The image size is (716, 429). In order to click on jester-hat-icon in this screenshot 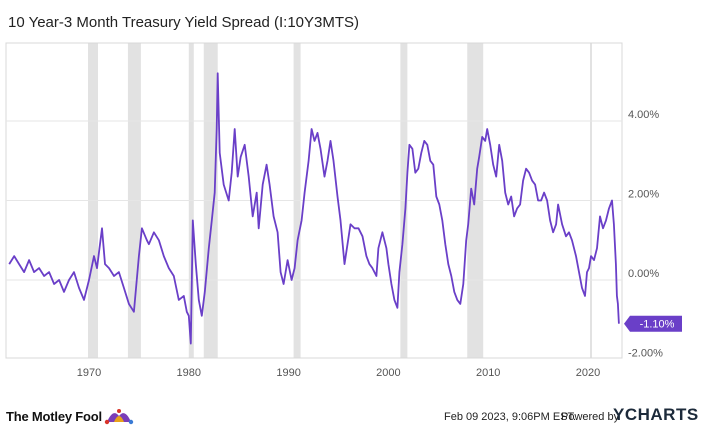, I will do `click(119, 417)`.